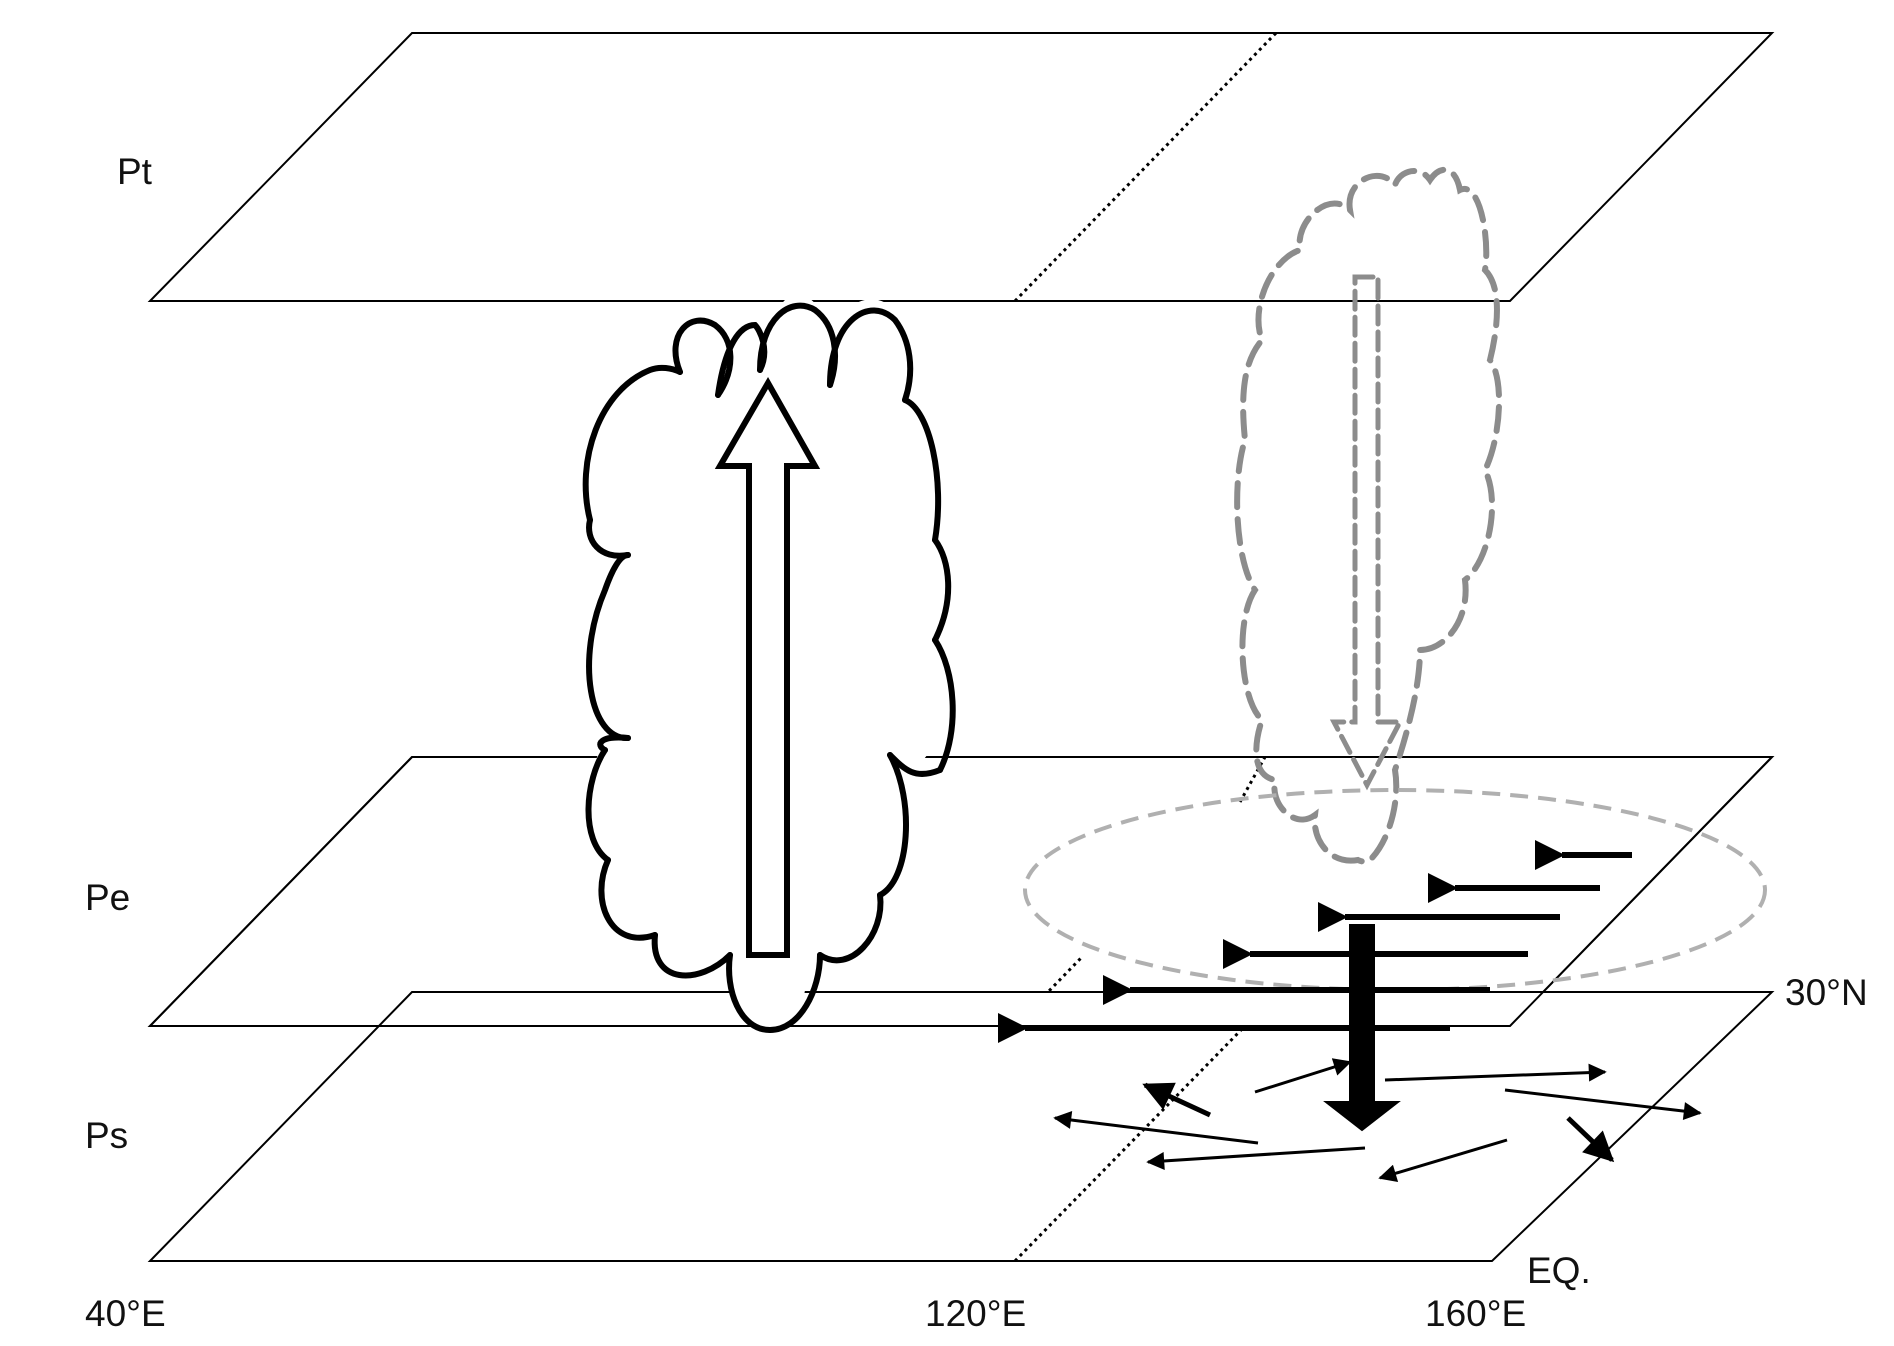 The width and height of the screenshot is (1894, 1346). What do you see at coordinates (107, 897) in the screenshot?
I see `level-label-pe: Pe` at bounding box center [107, 897].